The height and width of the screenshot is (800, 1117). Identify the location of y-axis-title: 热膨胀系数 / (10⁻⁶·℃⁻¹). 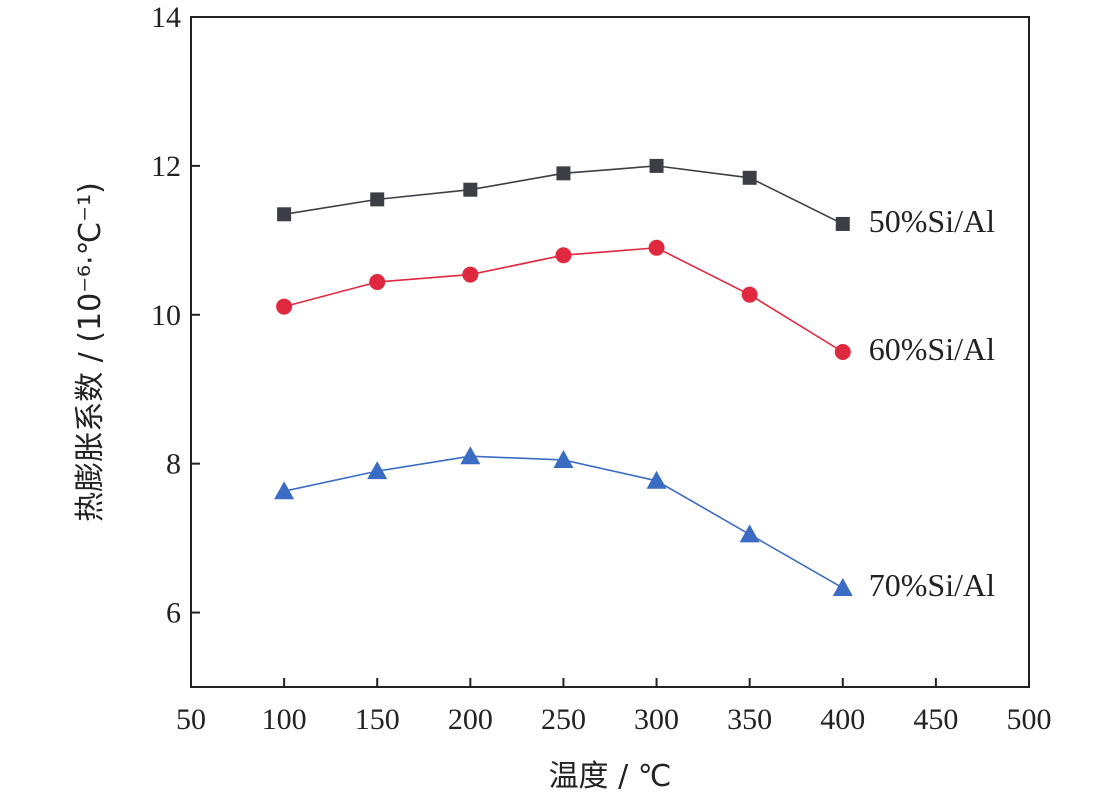
(90, 352).